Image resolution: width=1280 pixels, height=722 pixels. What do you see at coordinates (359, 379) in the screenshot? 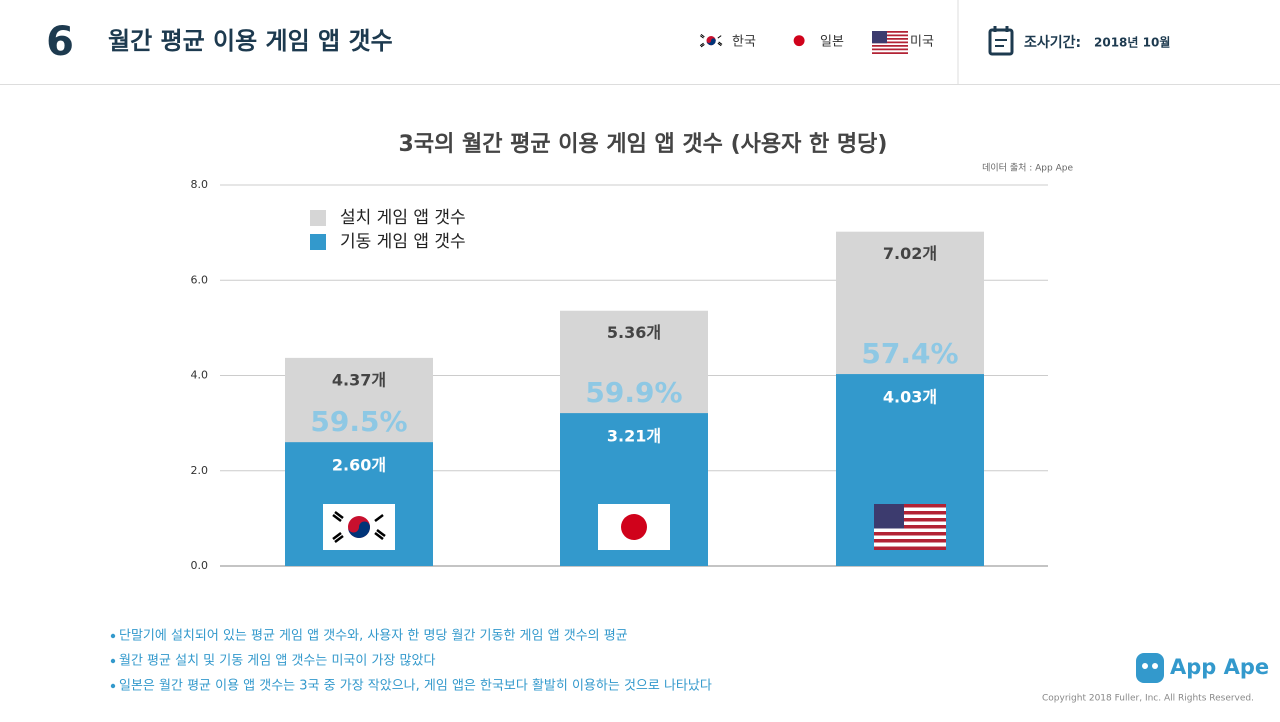
I see `value-label: 4.37개` at bounding box center [359, 379].